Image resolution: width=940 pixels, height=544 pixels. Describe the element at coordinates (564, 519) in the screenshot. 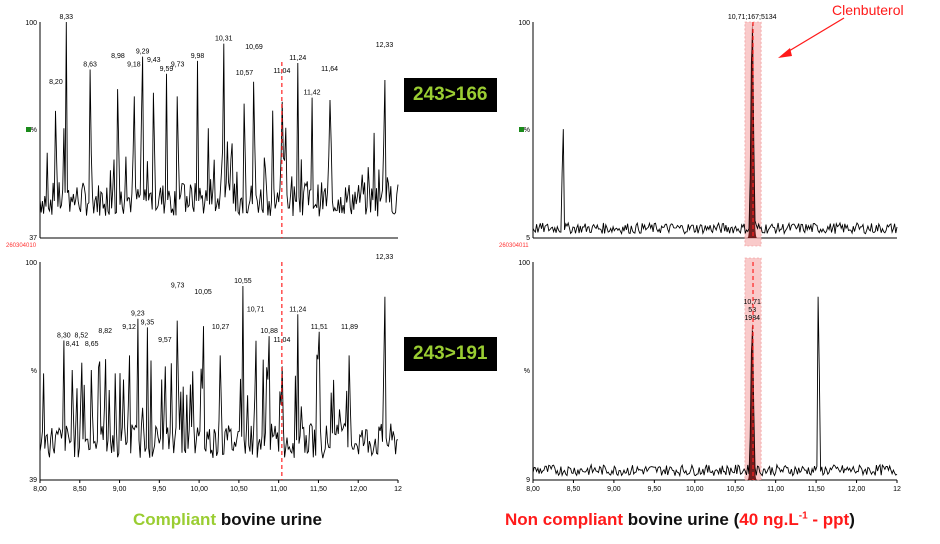

I see `caption-noncompliant-highlight: Non compliant` at that location.